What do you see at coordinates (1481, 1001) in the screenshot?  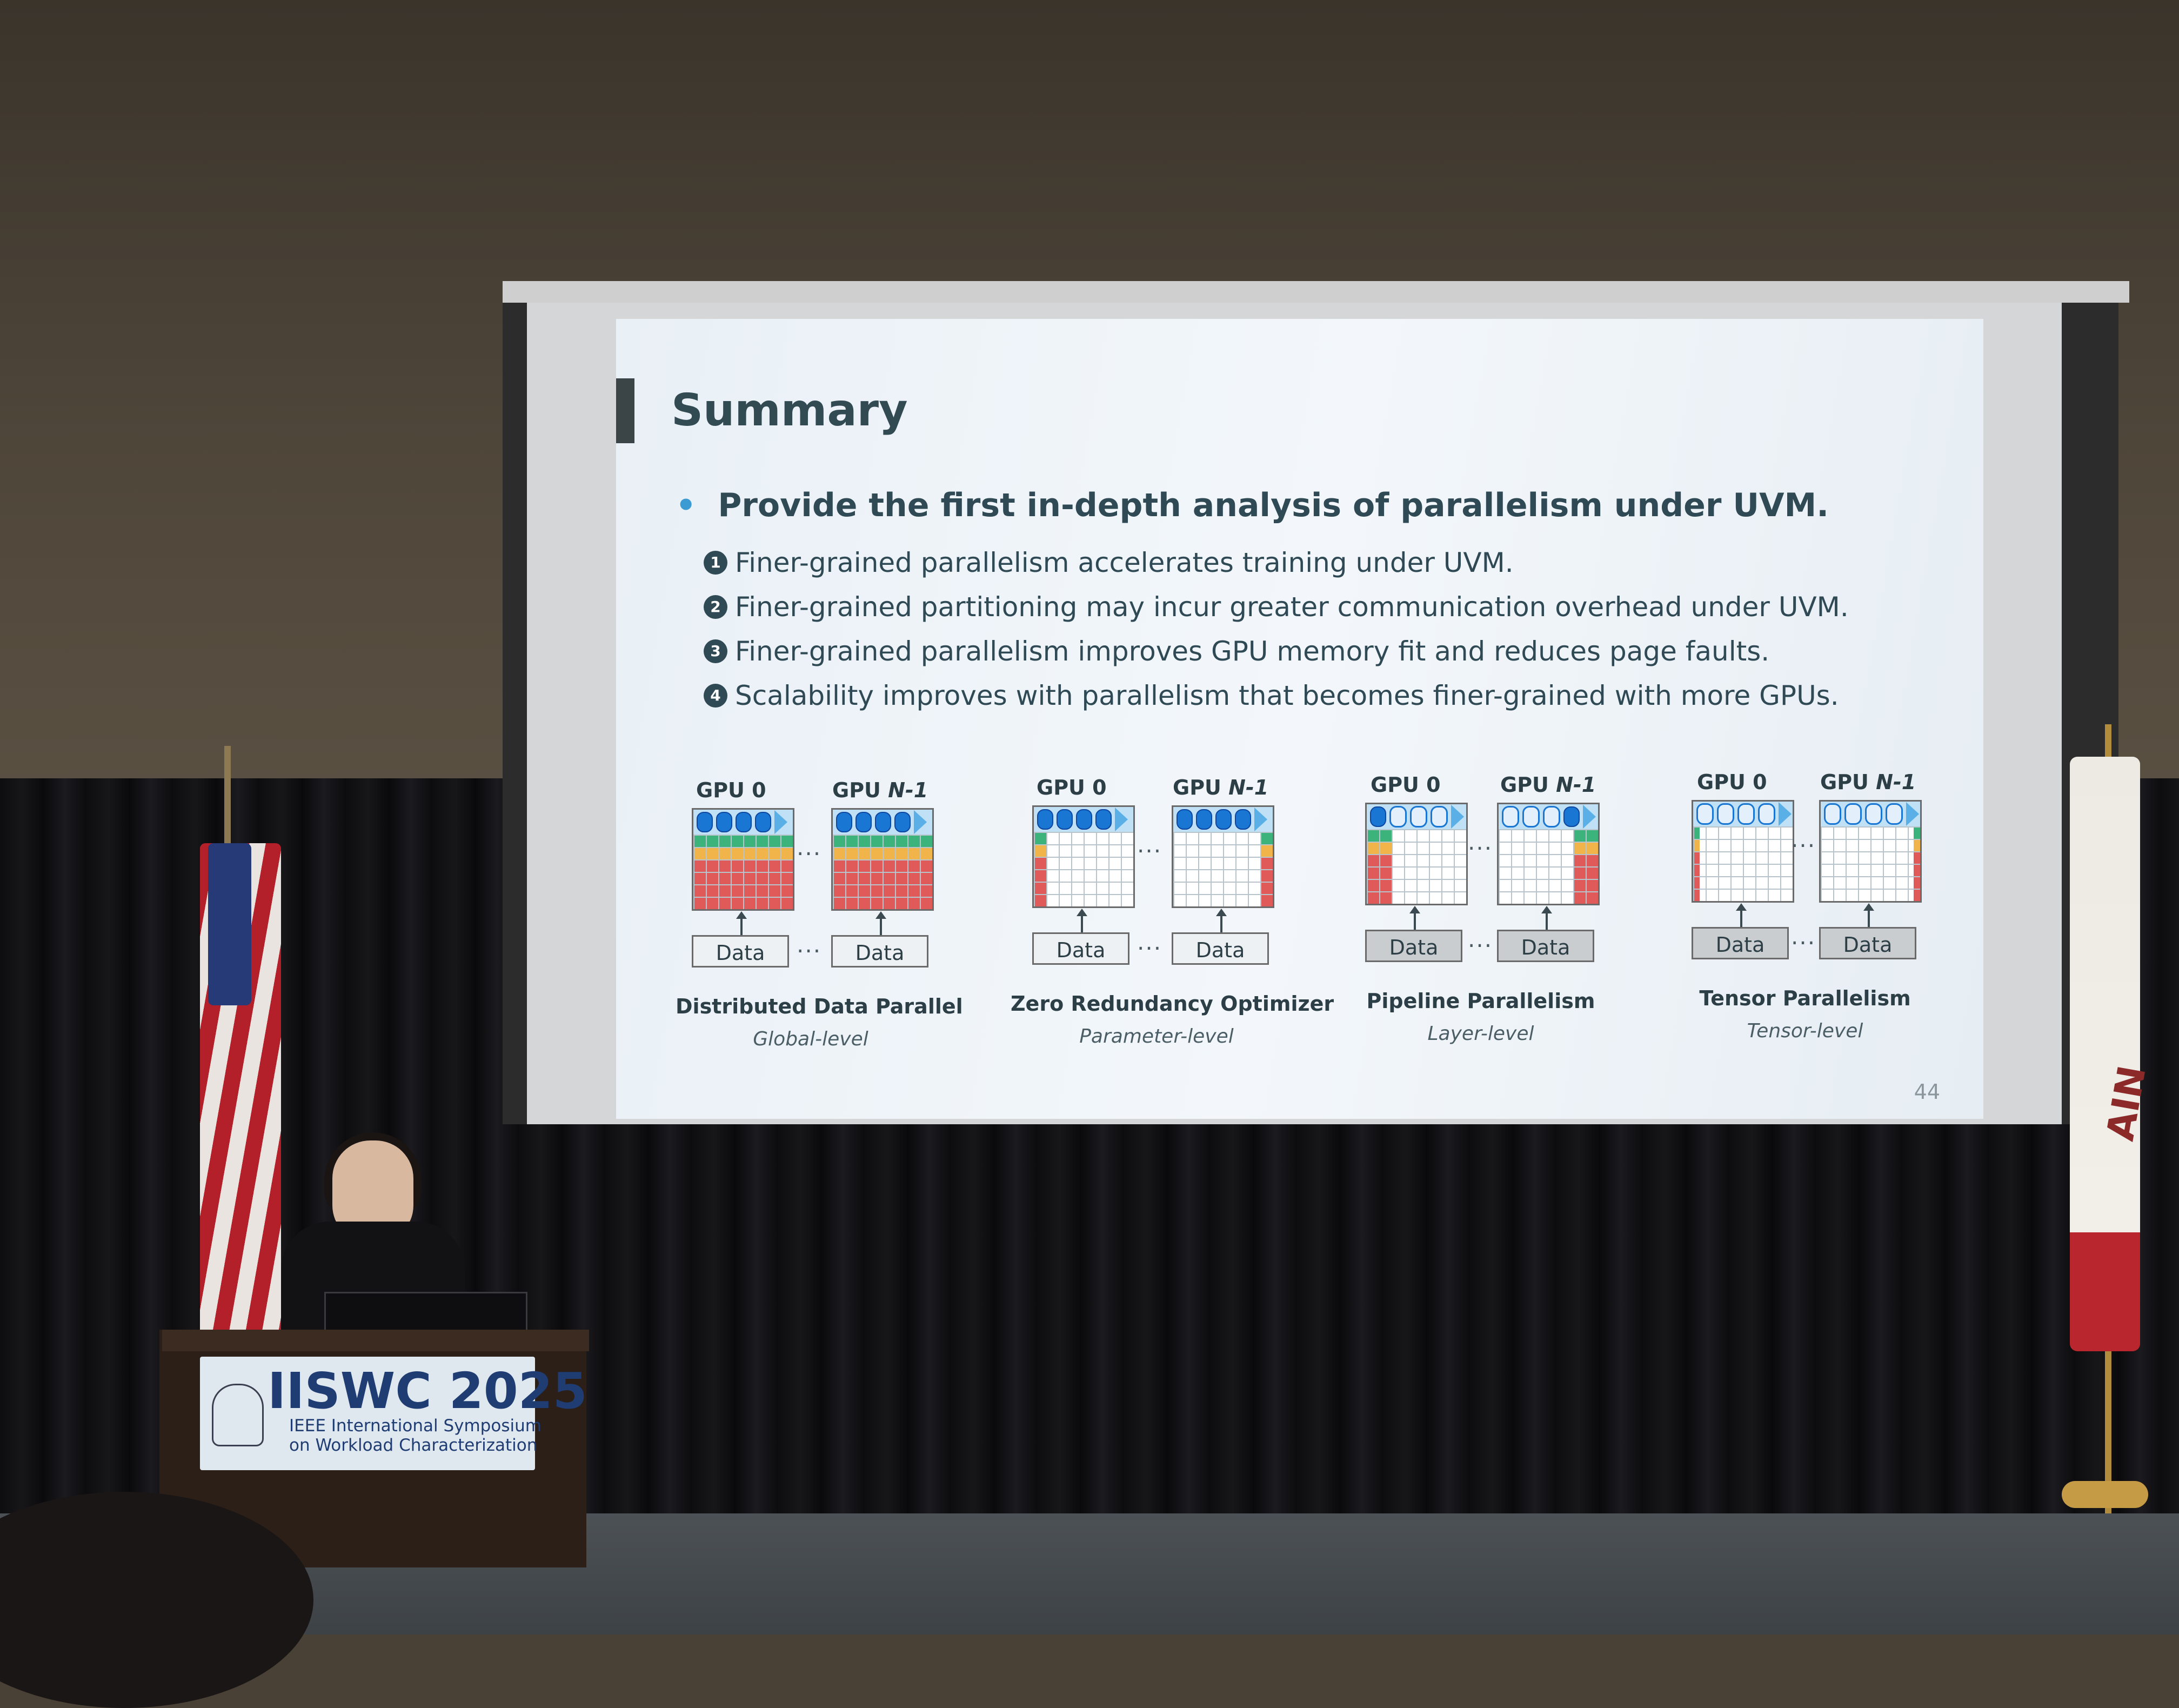 I see `diagram-caption: Pipeline Parallelism` at bounding box center [1481, 1001].